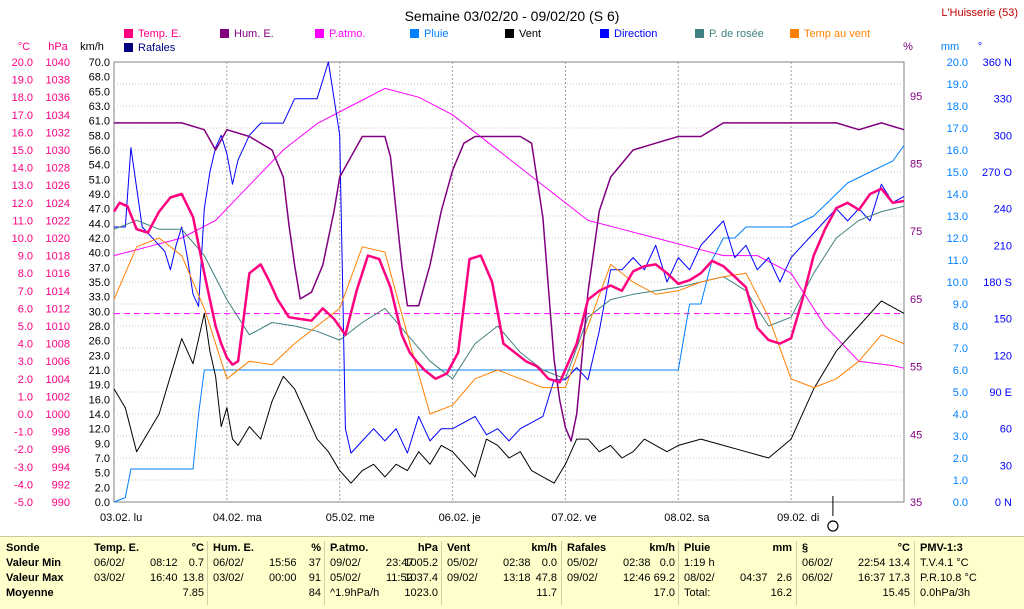  Describe the element at coordinates (896, 593) in the screenshot. I see `stat-avg-value: 15.45` at that location.